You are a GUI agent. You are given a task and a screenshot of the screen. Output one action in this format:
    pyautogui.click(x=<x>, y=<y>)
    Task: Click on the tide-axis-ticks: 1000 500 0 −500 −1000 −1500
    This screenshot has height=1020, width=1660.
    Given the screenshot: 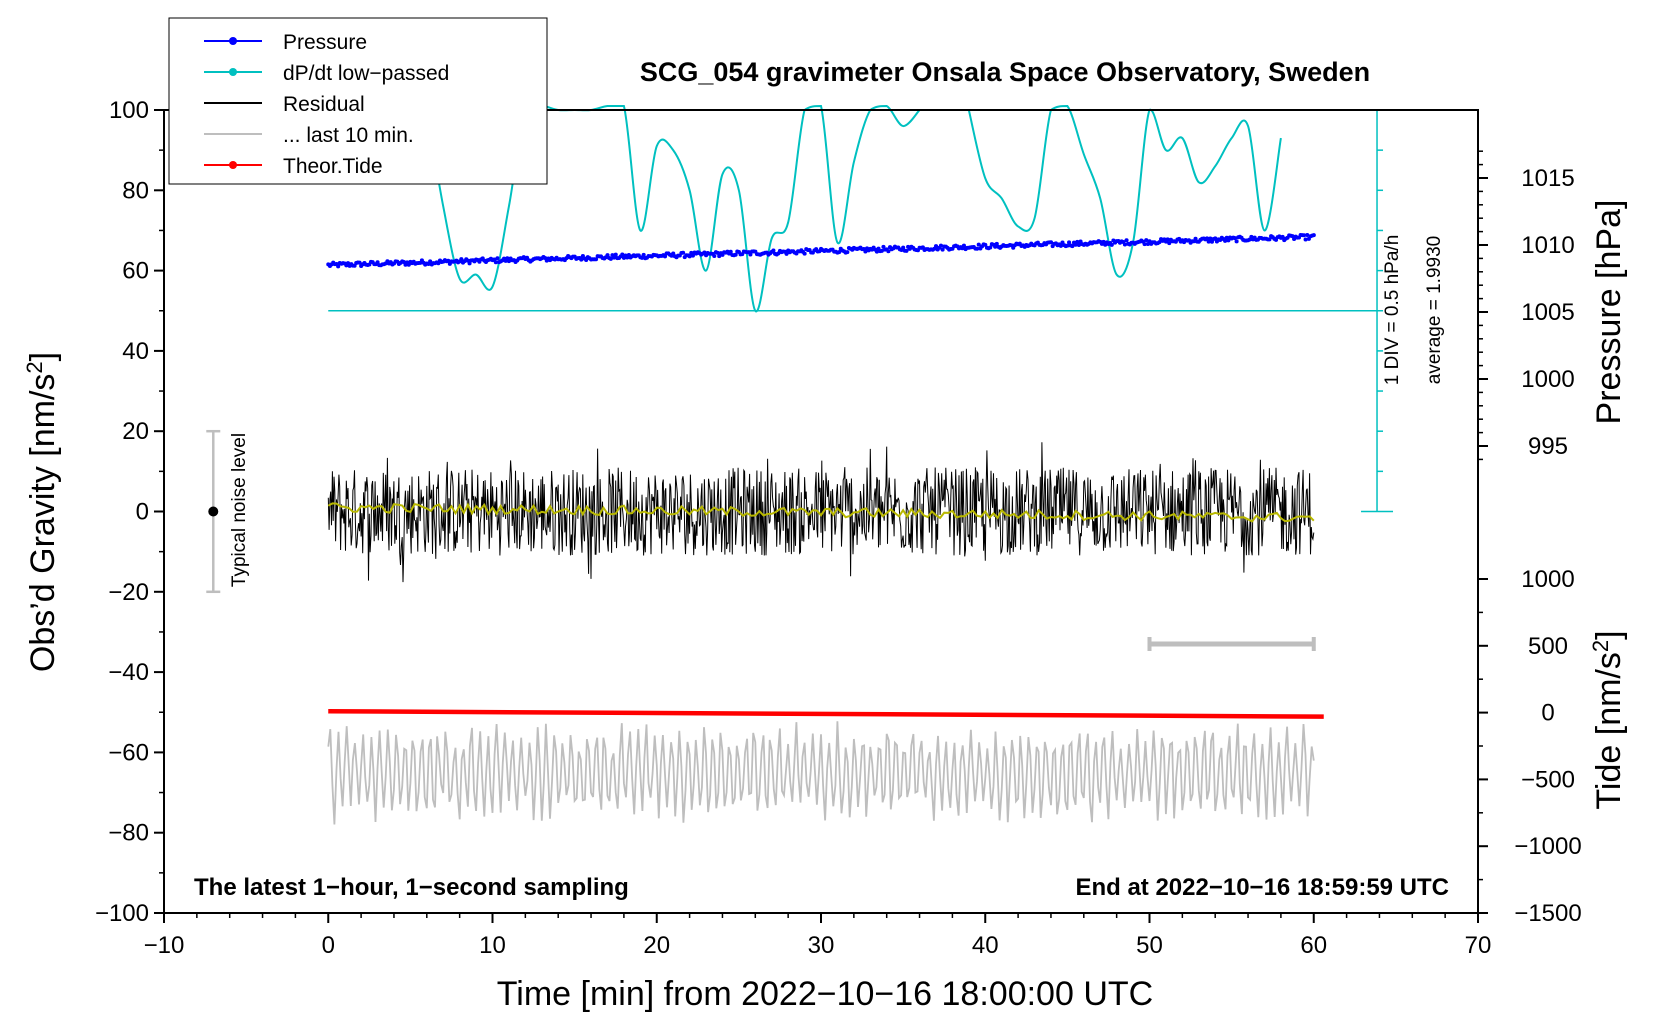 What is the action you would take?
    pyautogui.click(x=1530, y=746)
    